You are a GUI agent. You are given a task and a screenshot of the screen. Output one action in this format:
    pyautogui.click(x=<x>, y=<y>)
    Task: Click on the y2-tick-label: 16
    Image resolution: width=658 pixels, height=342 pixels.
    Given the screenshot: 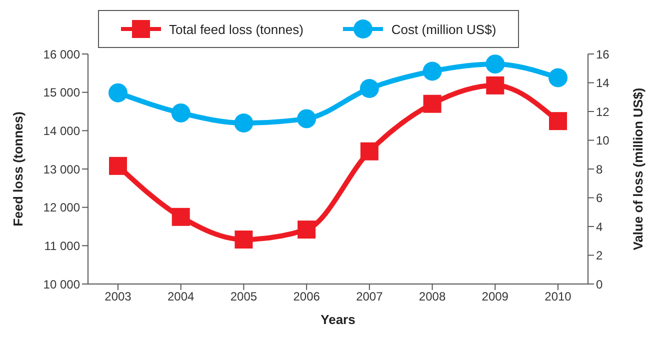 What is the action you would take?
    pyautogui.click(x=603, y=54)
    